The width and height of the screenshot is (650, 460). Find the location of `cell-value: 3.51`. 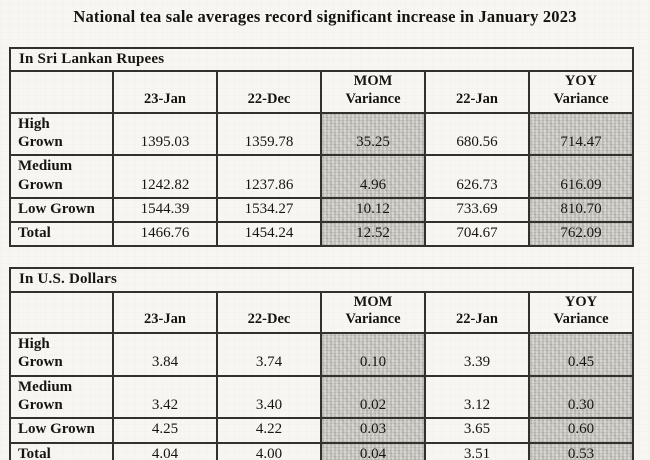

cell-value: 3.51 is located at coordinates (477, 450).